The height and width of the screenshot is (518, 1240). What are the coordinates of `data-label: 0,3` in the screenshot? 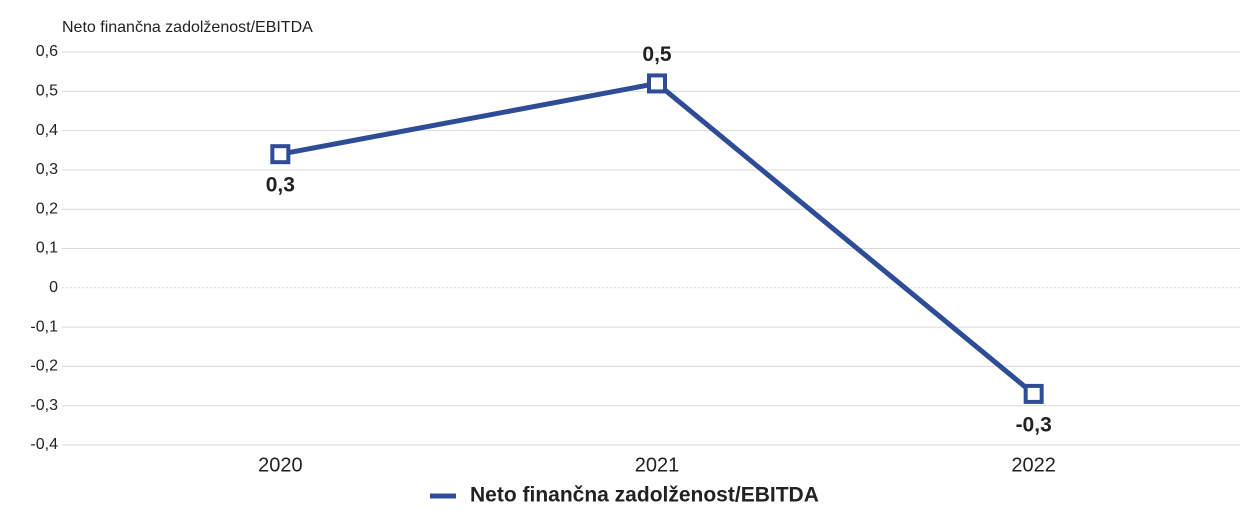 It's located at (280, 185).